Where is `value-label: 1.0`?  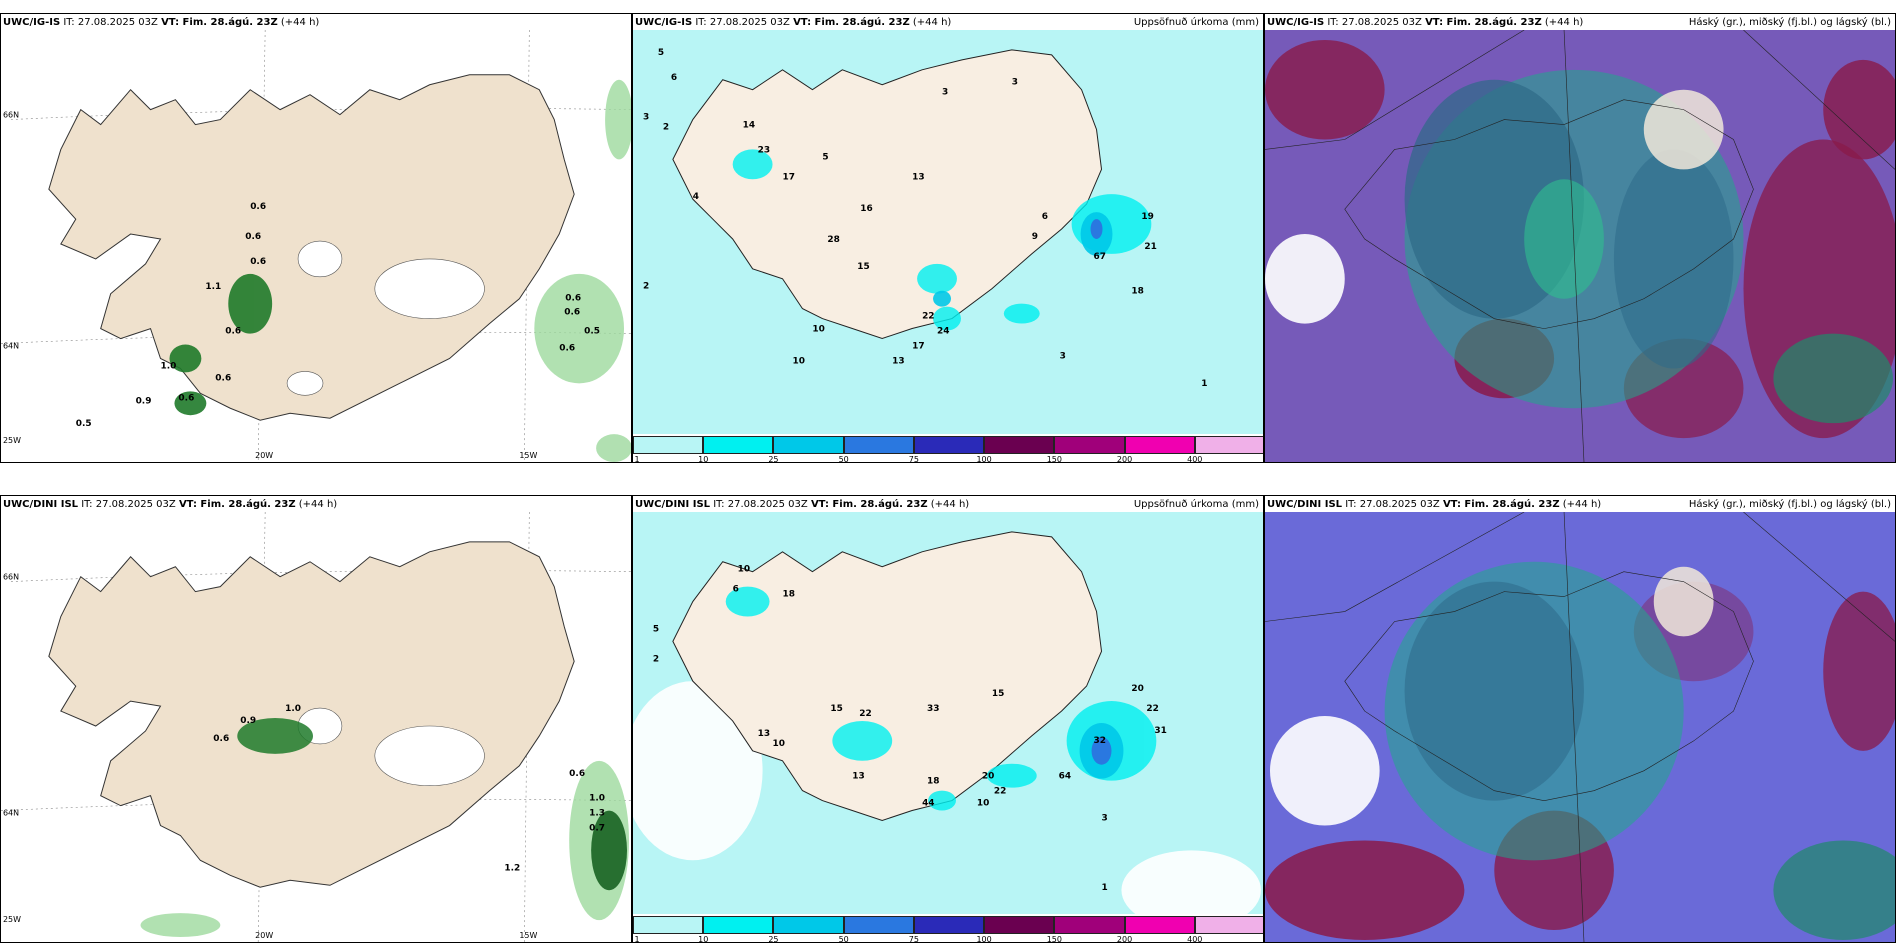
value-label: 1.0 is located at coordinates (597, 799).